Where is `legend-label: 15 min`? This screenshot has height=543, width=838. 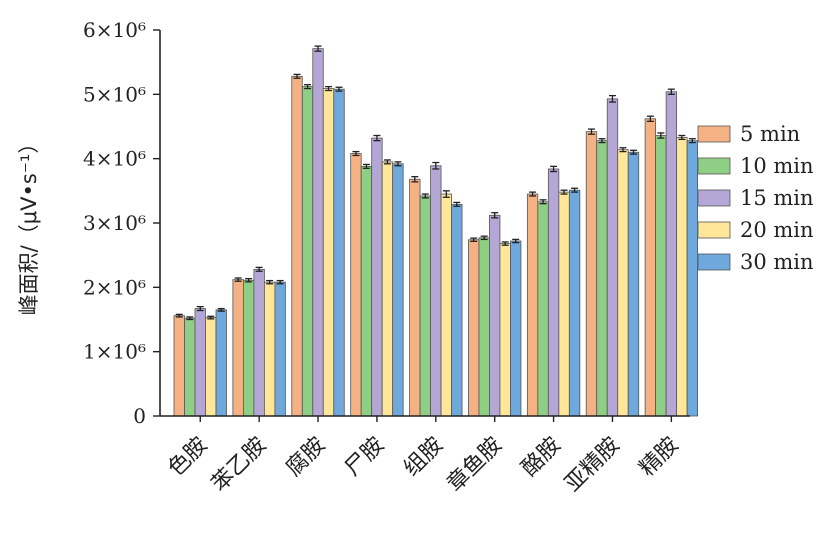 legend-label: 15 min is located at coordinates (777, 198).